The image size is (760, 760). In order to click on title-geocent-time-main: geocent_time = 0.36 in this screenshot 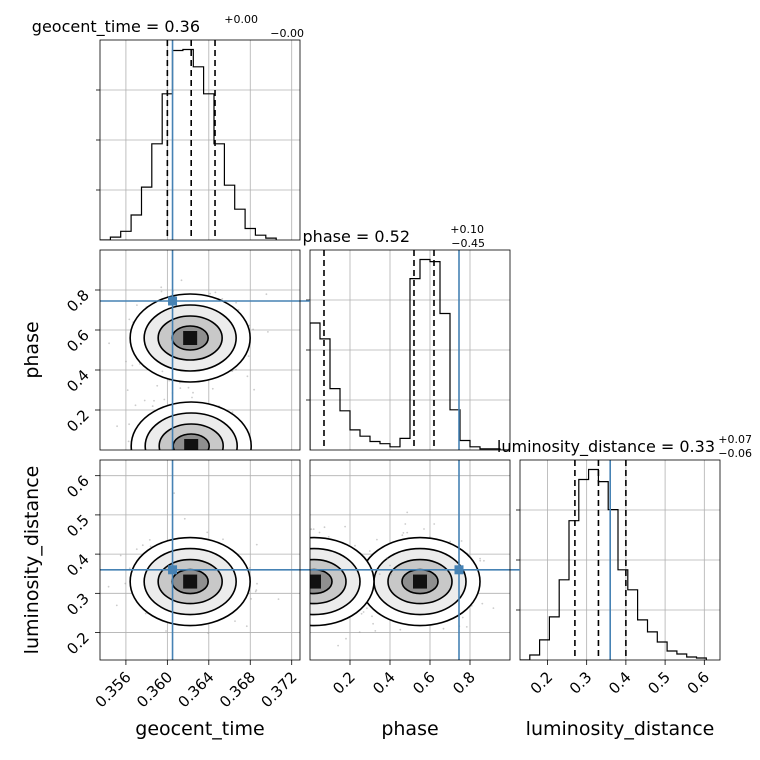, I will do `click(116, 27)`.